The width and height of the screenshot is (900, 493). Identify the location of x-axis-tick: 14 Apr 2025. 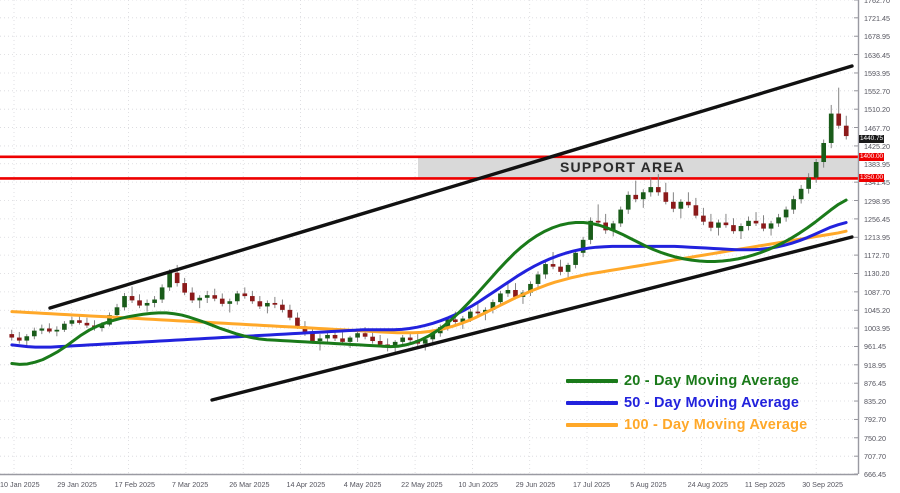
(306, 484).